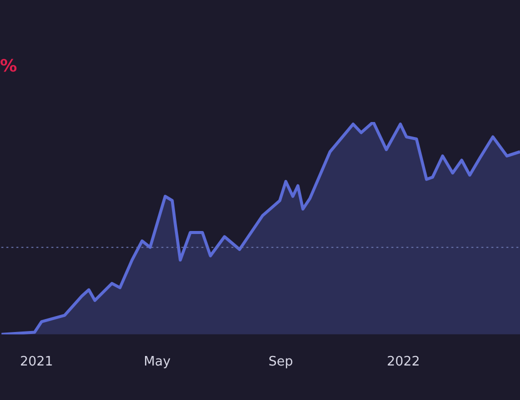 The width and height of the screenshot is (520, 400). I want to click on x-tick-label: 2021, so click(37, 362).